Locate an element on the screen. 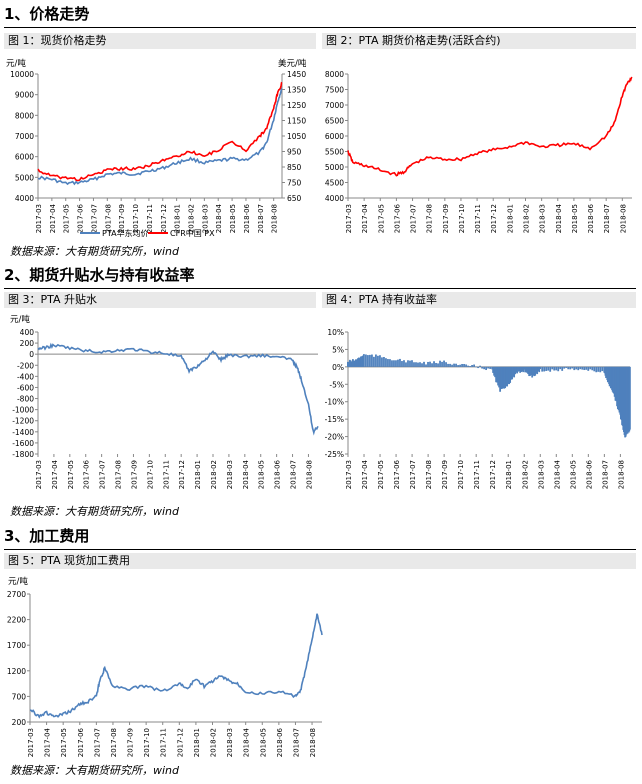  x-tick-label: 2017-10 is located at coordinates (147, 742).